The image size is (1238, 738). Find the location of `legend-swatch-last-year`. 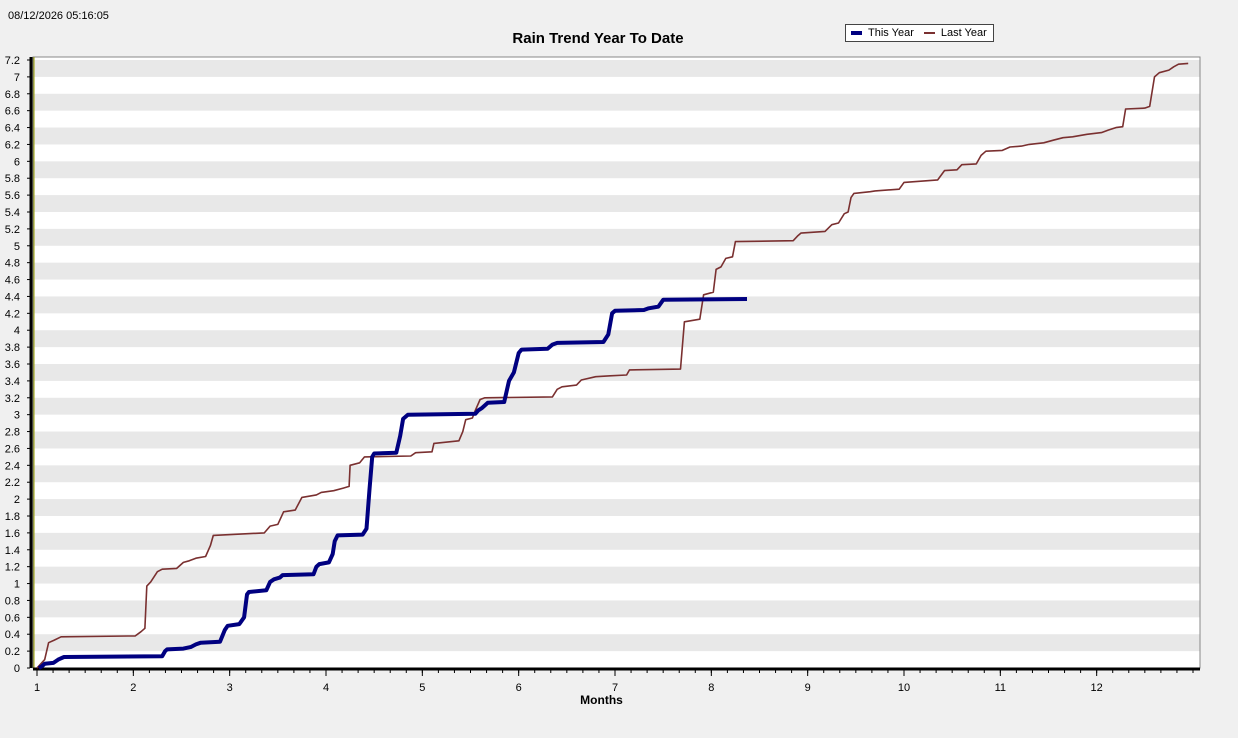

legend-swatch-last-year is located at coordinates (929, 33).